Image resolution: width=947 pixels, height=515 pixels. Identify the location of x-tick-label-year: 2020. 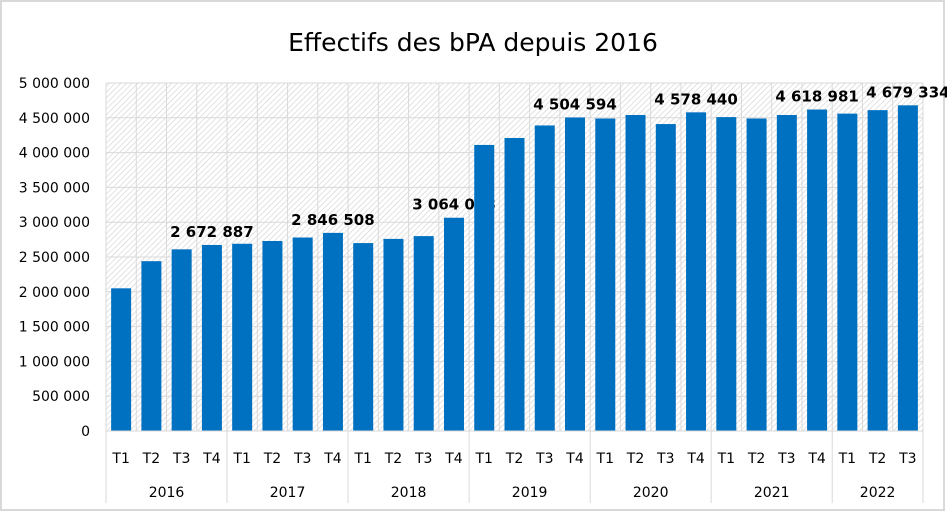
(651, 493).